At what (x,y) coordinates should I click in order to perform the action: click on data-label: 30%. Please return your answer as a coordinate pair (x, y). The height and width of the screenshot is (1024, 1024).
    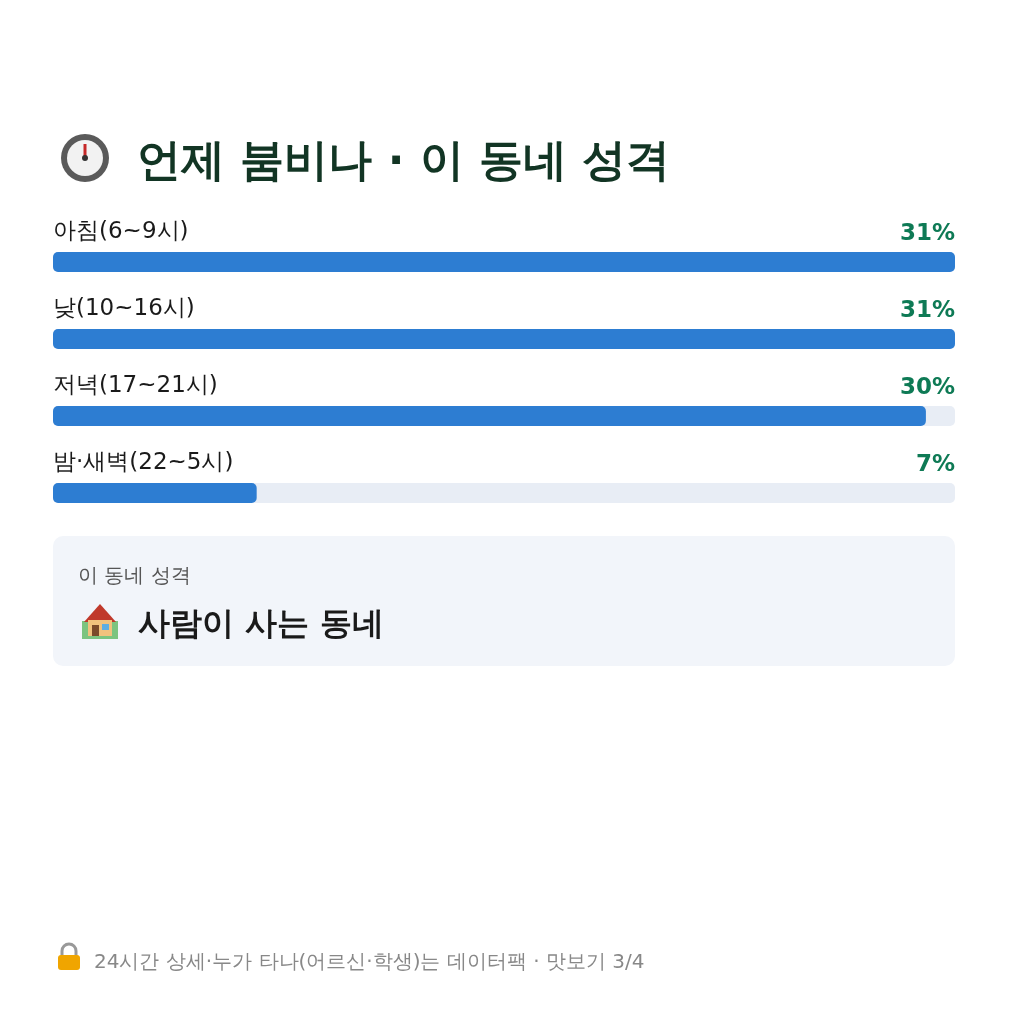
    Looking at the image, I should click on (927, 386).